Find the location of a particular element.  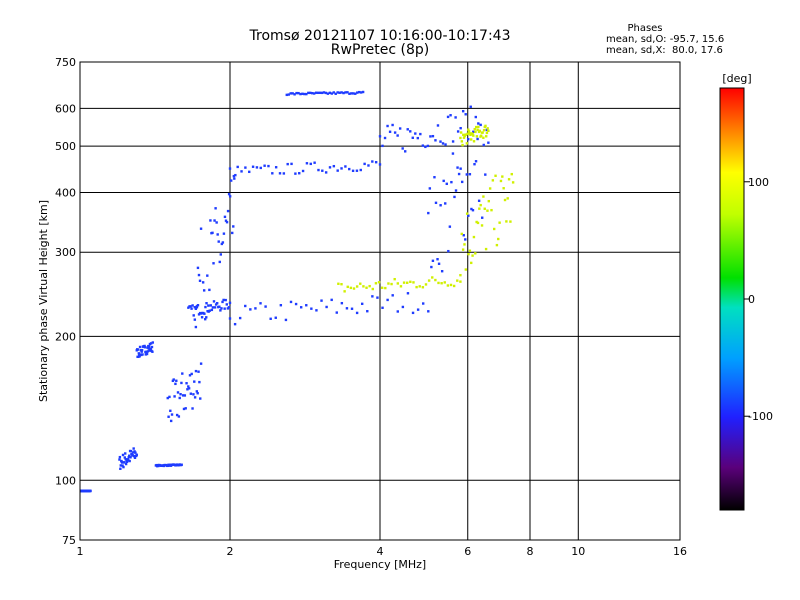

chart-subtitle: RwPretec (8p) is located at coordinates (380, 50).